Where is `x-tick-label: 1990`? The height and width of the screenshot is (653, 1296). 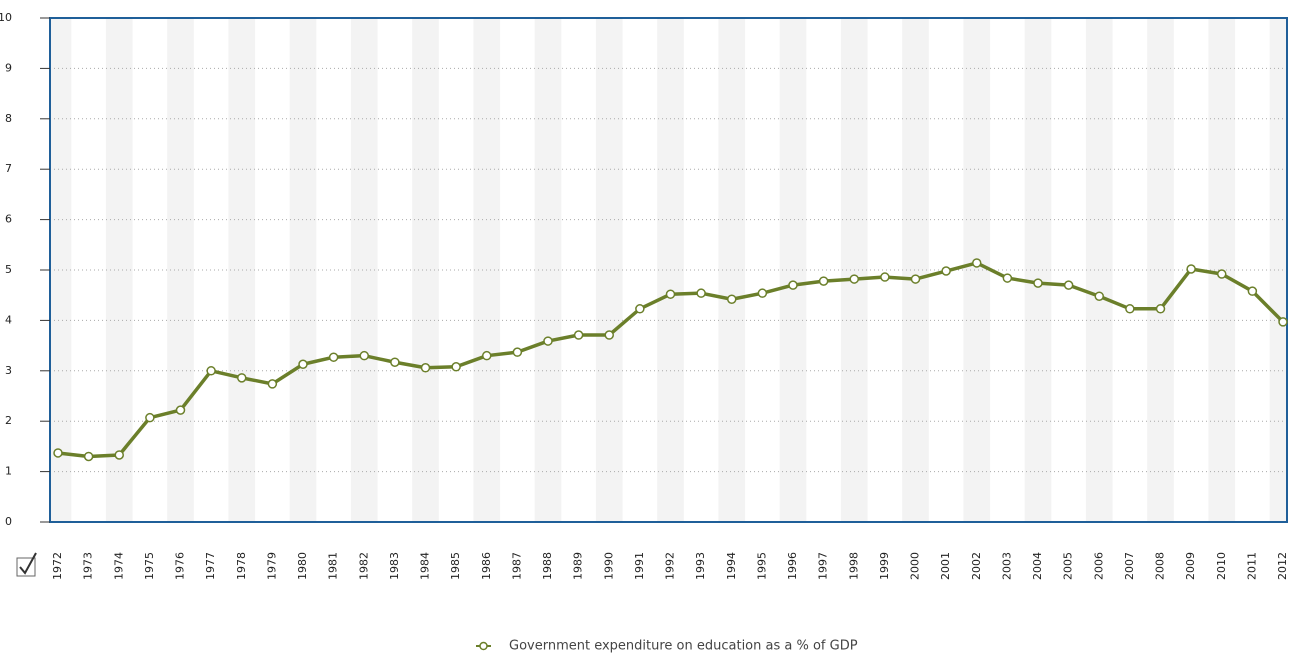
x-tick-label: 1990 is located at coordinates (608, 566).